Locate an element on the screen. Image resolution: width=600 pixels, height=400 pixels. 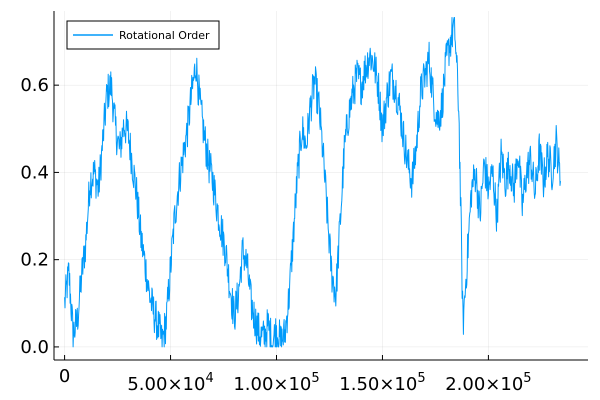
x-tick-label: 1.00×10⁵ is located at coordinates (276, 383).